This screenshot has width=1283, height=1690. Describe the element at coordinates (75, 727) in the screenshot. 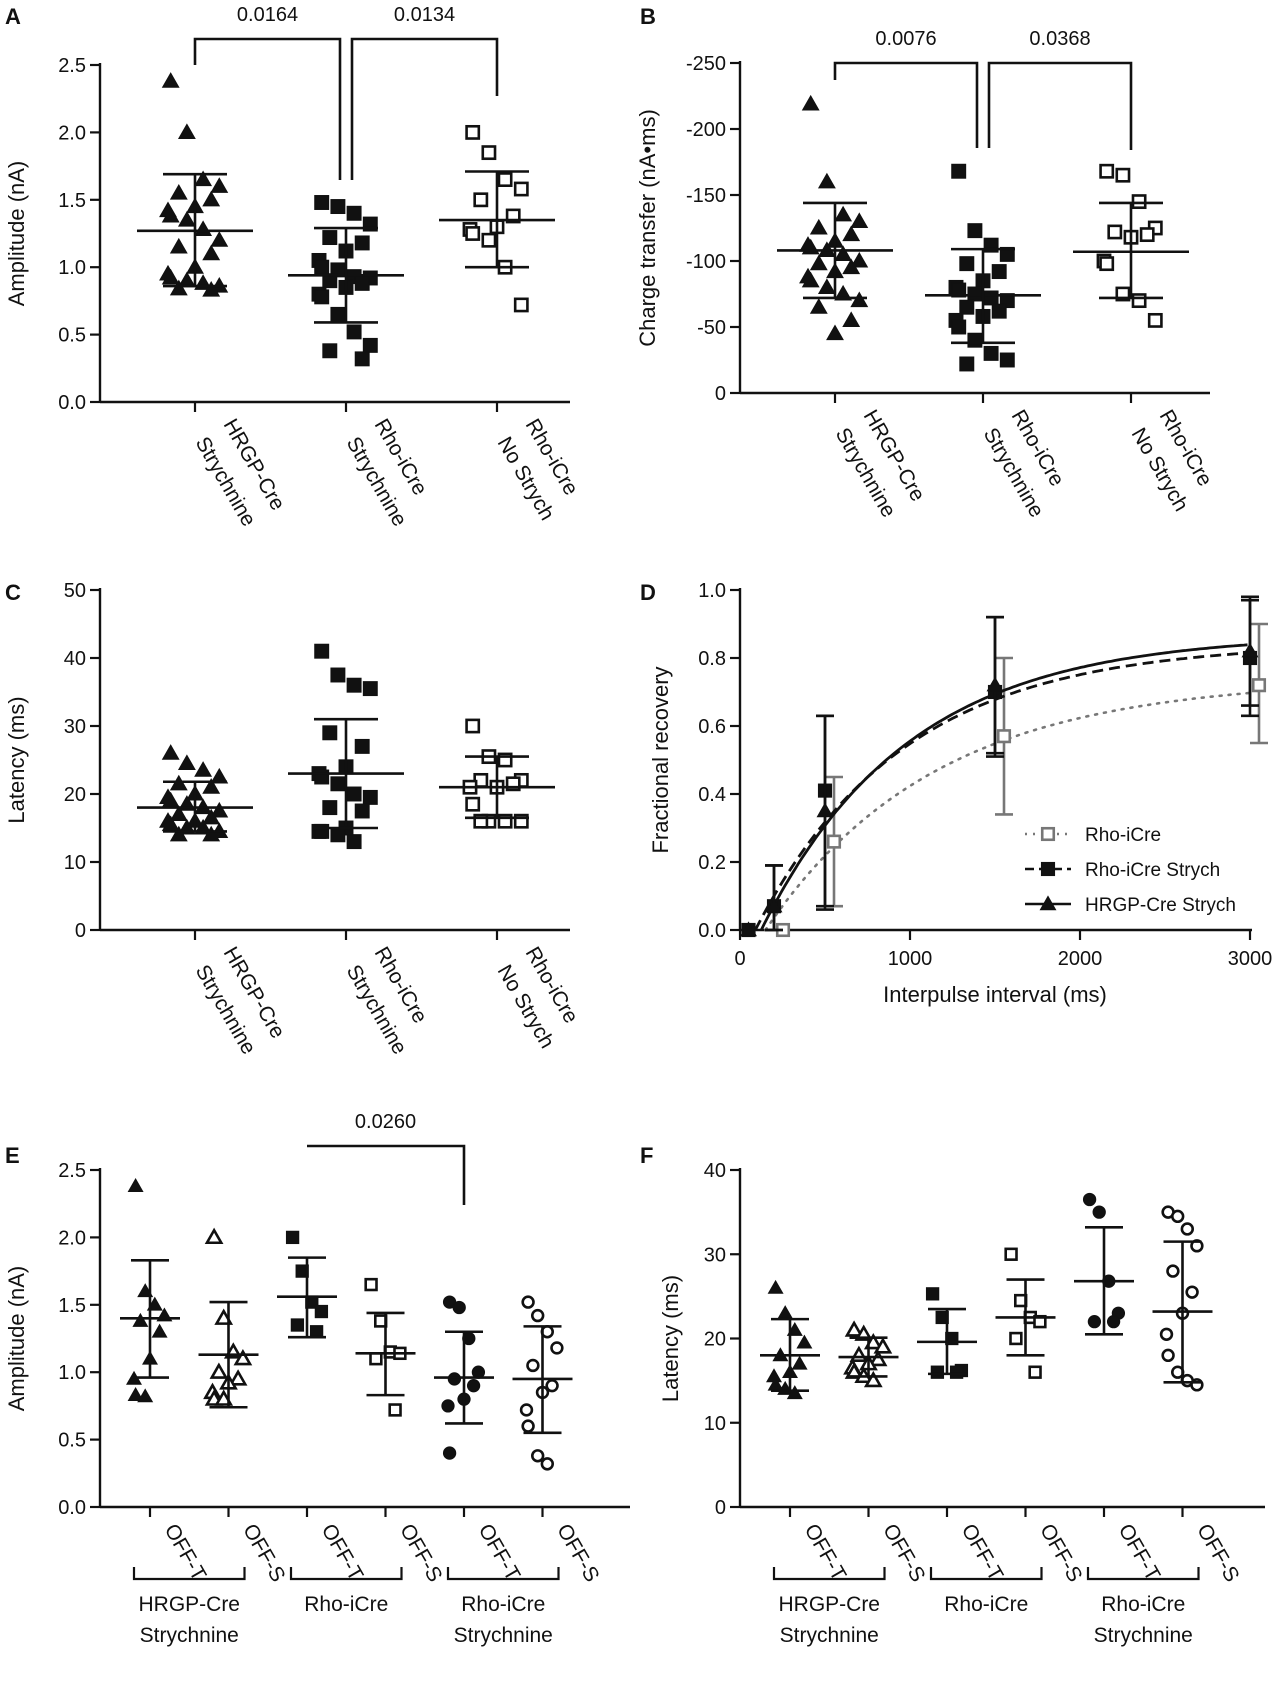

I see `y-tick-label: 30` at that location.